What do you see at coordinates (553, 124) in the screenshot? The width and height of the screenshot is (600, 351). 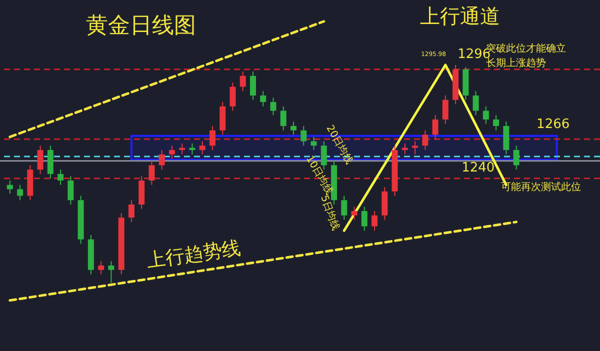 I see `text: 1266` at bounding box center [553, 124].